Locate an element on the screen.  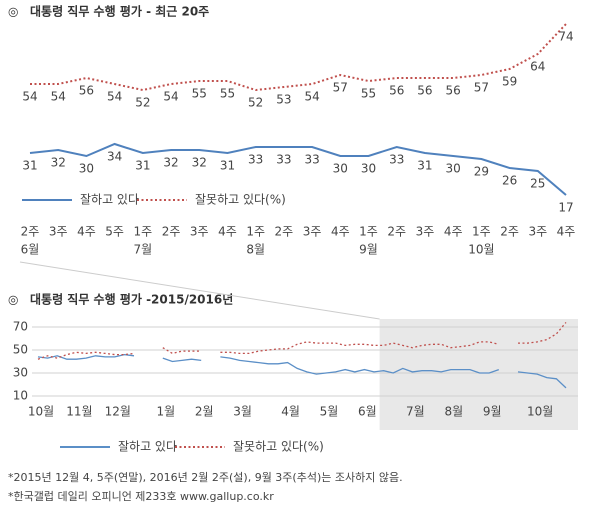
x-tick-label: 9월 is located at coordinates (492, 412).